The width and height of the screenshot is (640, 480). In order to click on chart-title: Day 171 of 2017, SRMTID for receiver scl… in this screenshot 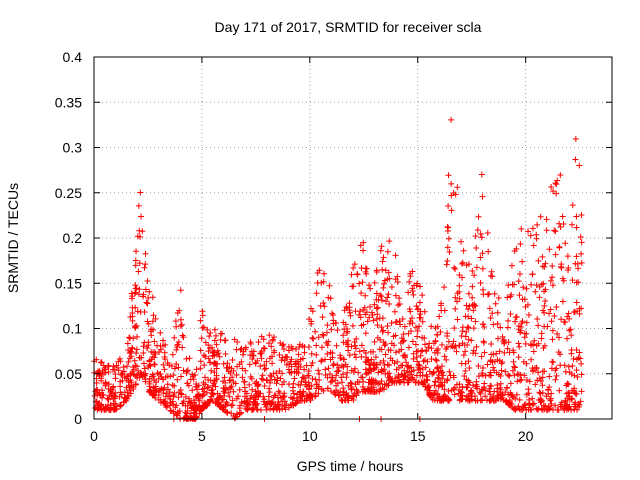, I will do `click(348, 27)`.